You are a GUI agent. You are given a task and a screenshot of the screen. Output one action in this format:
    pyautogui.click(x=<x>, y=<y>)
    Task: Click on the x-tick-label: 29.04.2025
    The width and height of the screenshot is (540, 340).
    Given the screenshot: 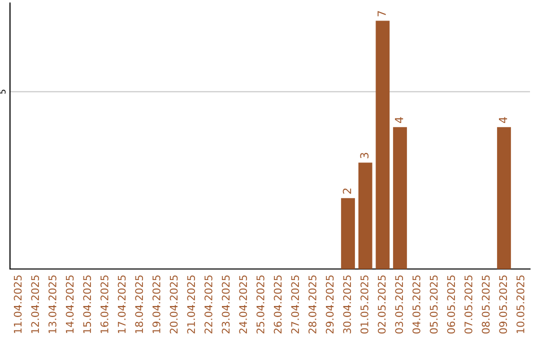 What is the action you would take?
    pyautogui.click(x=330, y=304)
    